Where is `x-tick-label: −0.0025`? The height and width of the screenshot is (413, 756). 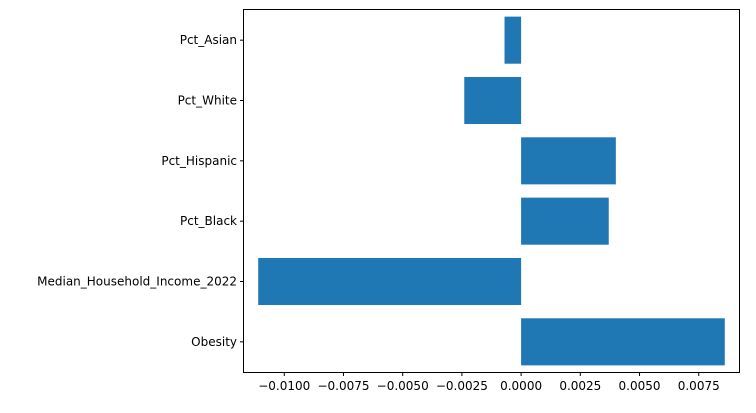
x-tick-label: −0.0025 is located at coordinates (462, 386).